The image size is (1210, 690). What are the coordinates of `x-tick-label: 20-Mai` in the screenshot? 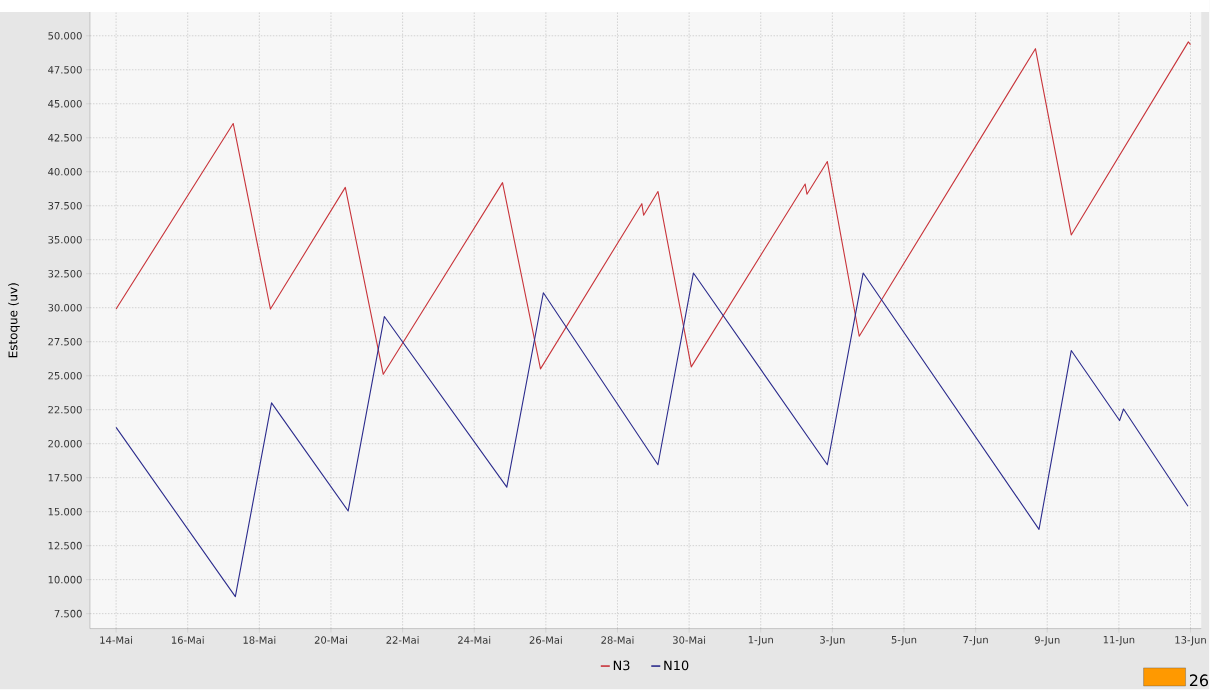 It's located at (330, 640).